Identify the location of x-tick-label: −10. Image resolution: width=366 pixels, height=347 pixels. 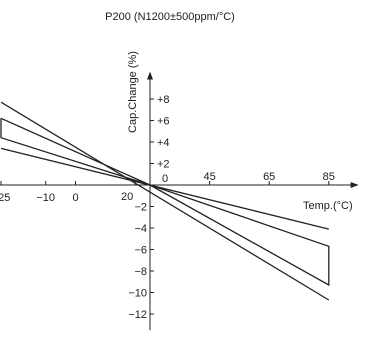
(45, 198).